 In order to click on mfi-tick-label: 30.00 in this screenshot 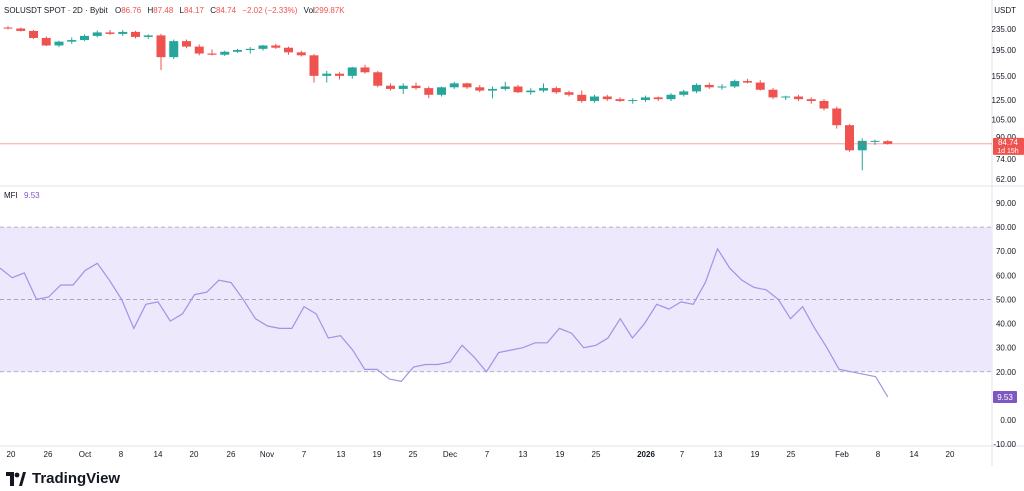, I will do `click(1006, 348)`.